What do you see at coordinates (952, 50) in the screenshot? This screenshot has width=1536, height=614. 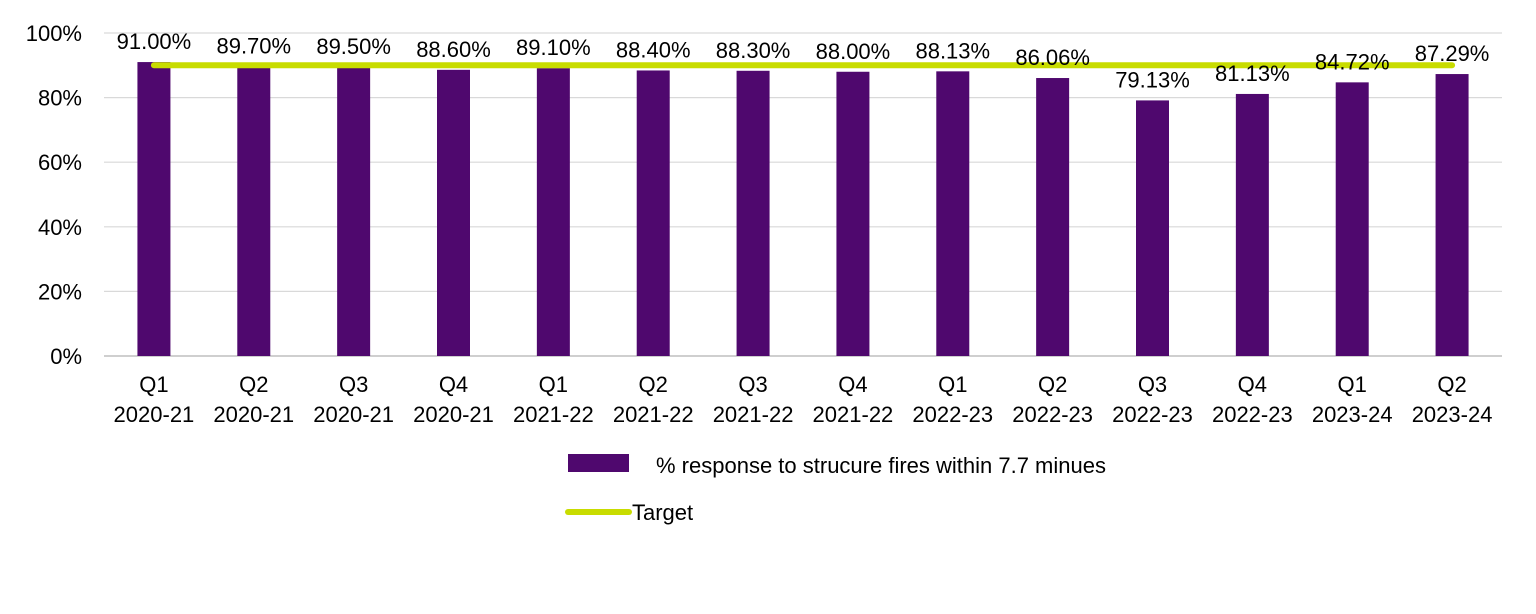 I see `data-label: 88.13%` at bounding box center [952, 50].